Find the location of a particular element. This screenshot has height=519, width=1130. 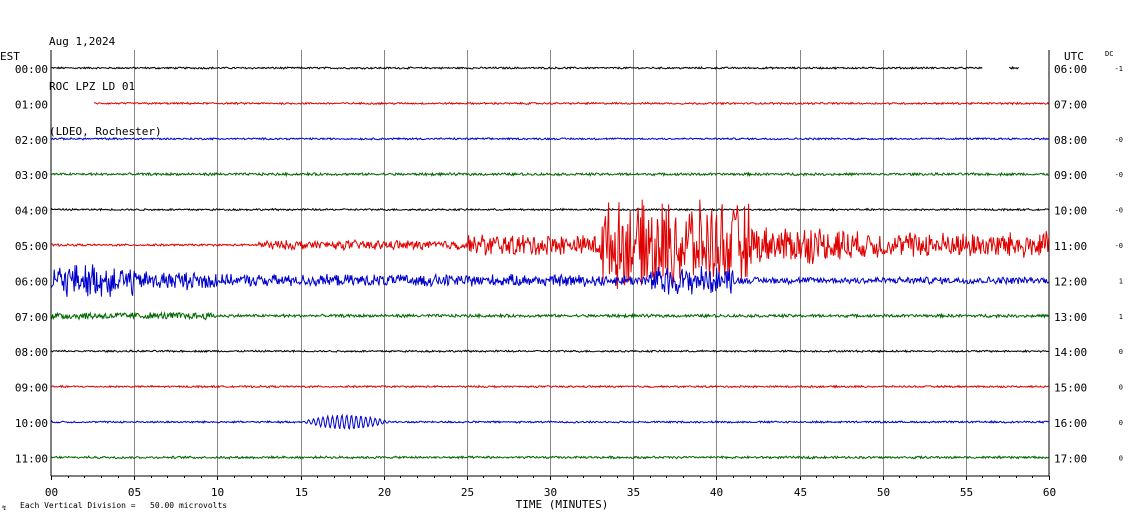

utc-label-10:00: 10:00 is located at coordinates (1070, 211).